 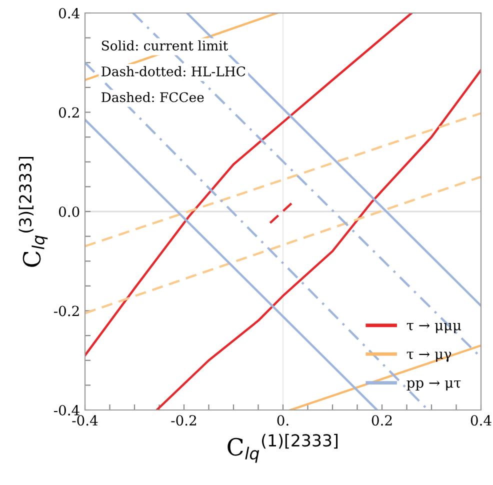 What do you see at coordinates (69, 211) in the screenshot?
I see `y-tick-label: 0.0` at bounding box center [69, 211].